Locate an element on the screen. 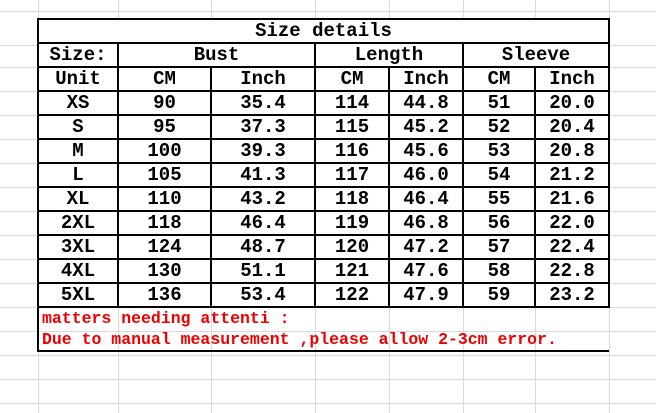  cell-bust_cm: 100 is located at coordinates (164, 151).